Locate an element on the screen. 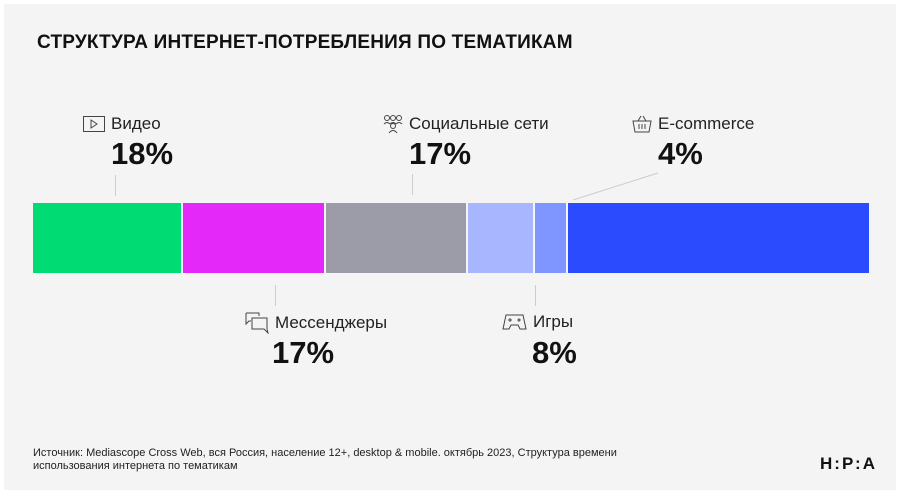  label-ecommerce: E-commerce is located at coordinates (693, 124).